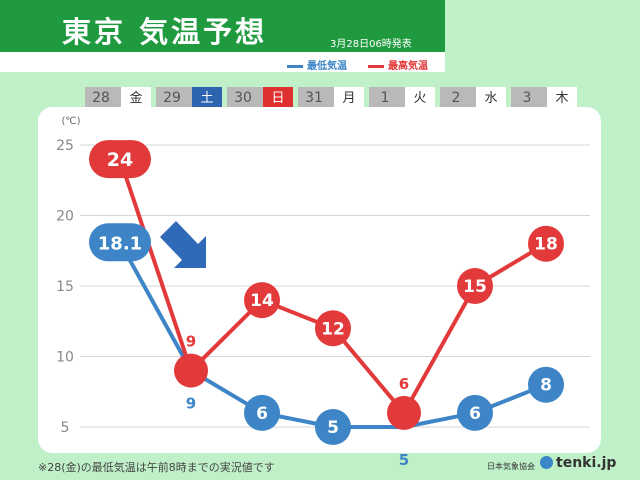  What do you see at coordinates (101, 98) in the screenshot?
I see `day-number: 28` at bounding box center [101, 98].